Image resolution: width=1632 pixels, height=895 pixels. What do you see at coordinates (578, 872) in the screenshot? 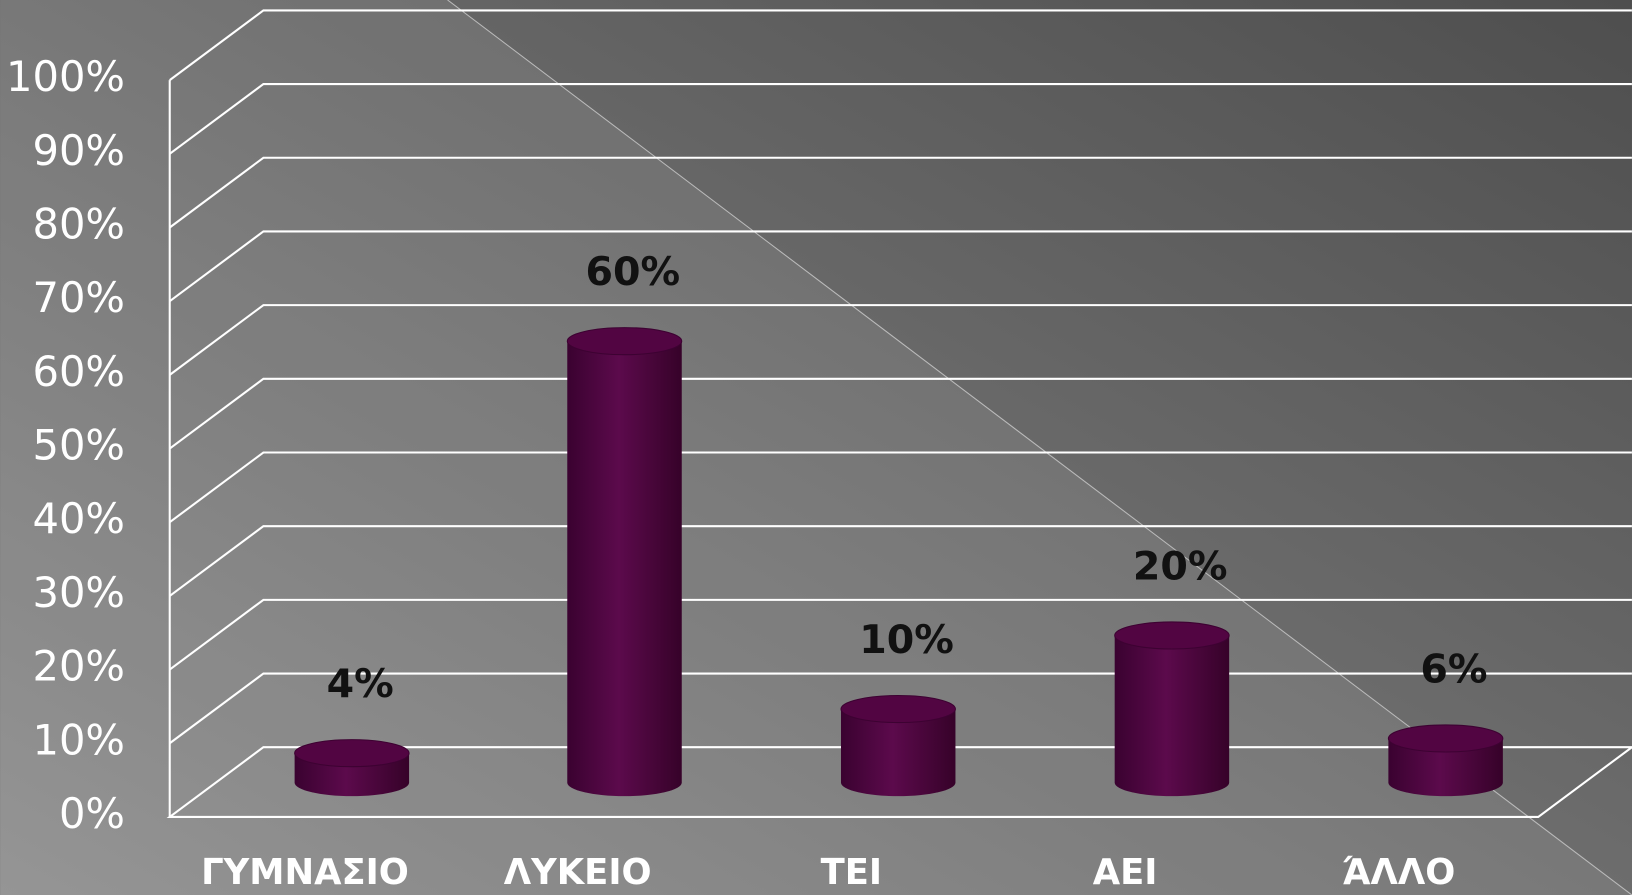
I see `x-tick-label: ΛΥΚΕΙΟ` at bounding box center [578, 872].